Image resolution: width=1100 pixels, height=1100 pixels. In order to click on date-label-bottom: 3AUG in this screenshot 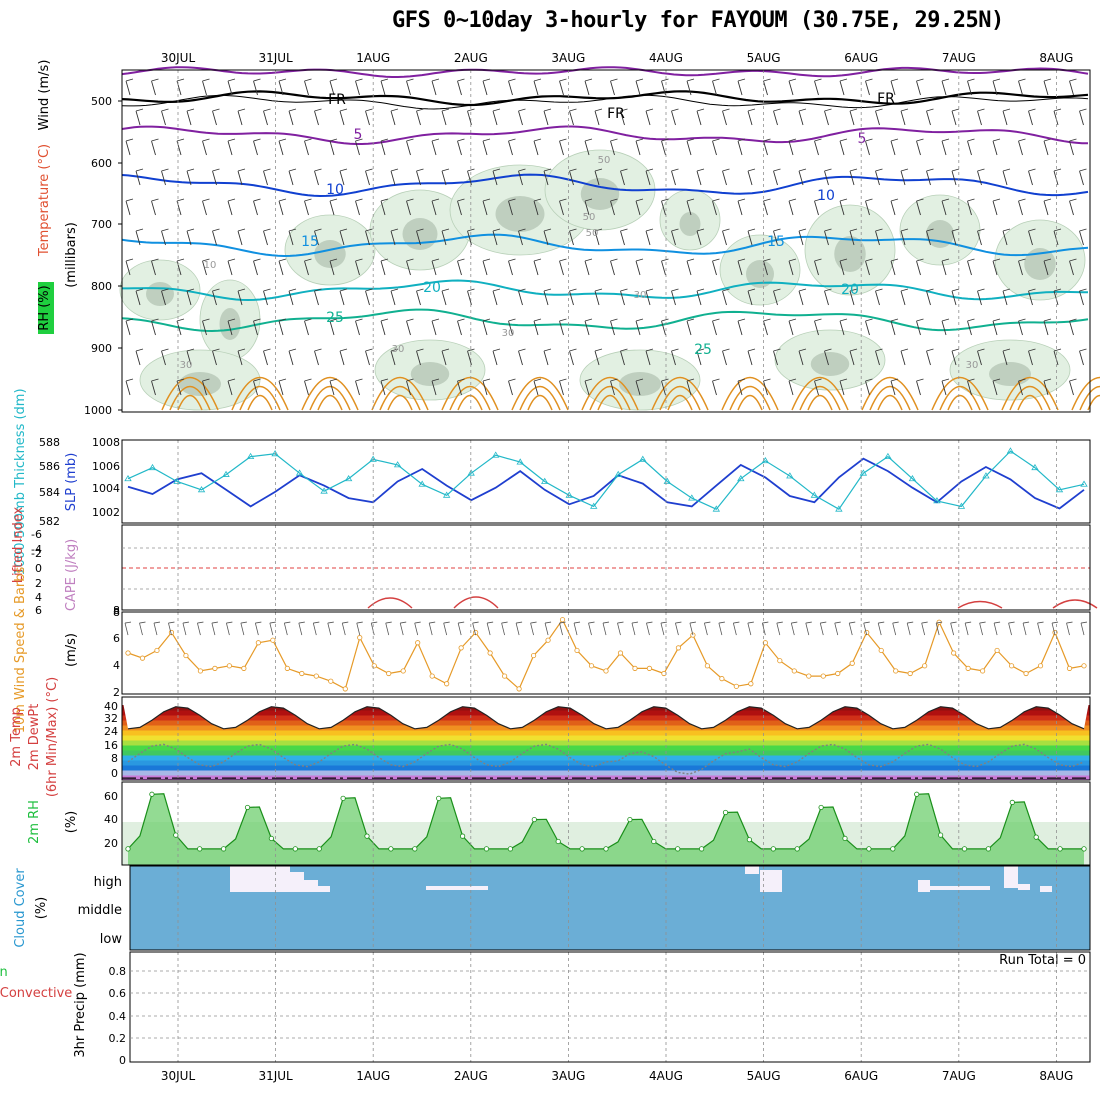, I will do `click(568, 1076)`.